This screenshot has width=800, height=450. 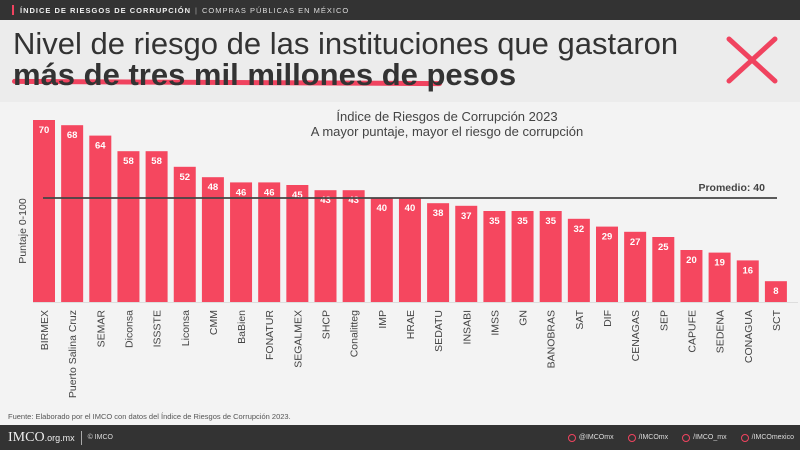 I want to click on social-facebook: /IMCOmx, so click(x=647, y=437).